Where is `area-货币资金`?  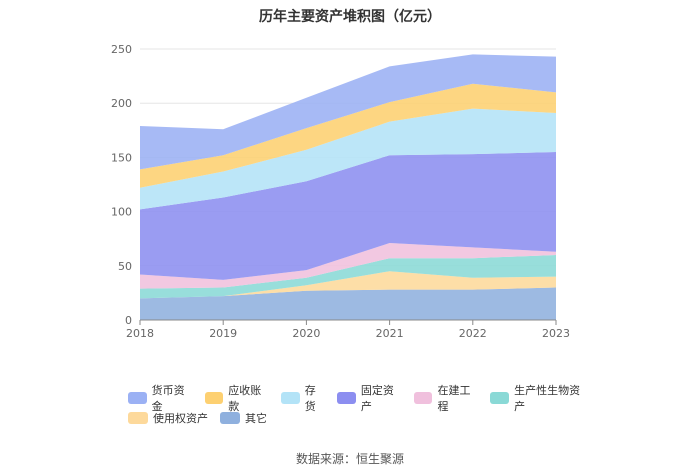 area-货币资金 is located at coordinates (348, 112).